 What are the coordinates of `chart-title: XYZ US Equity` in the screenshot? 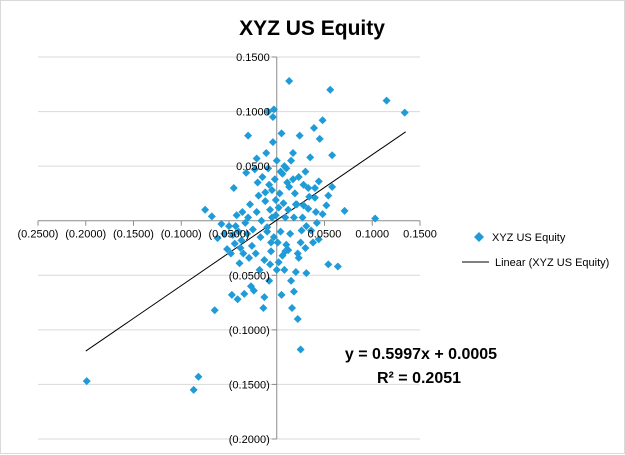 It's located at (312, 28).